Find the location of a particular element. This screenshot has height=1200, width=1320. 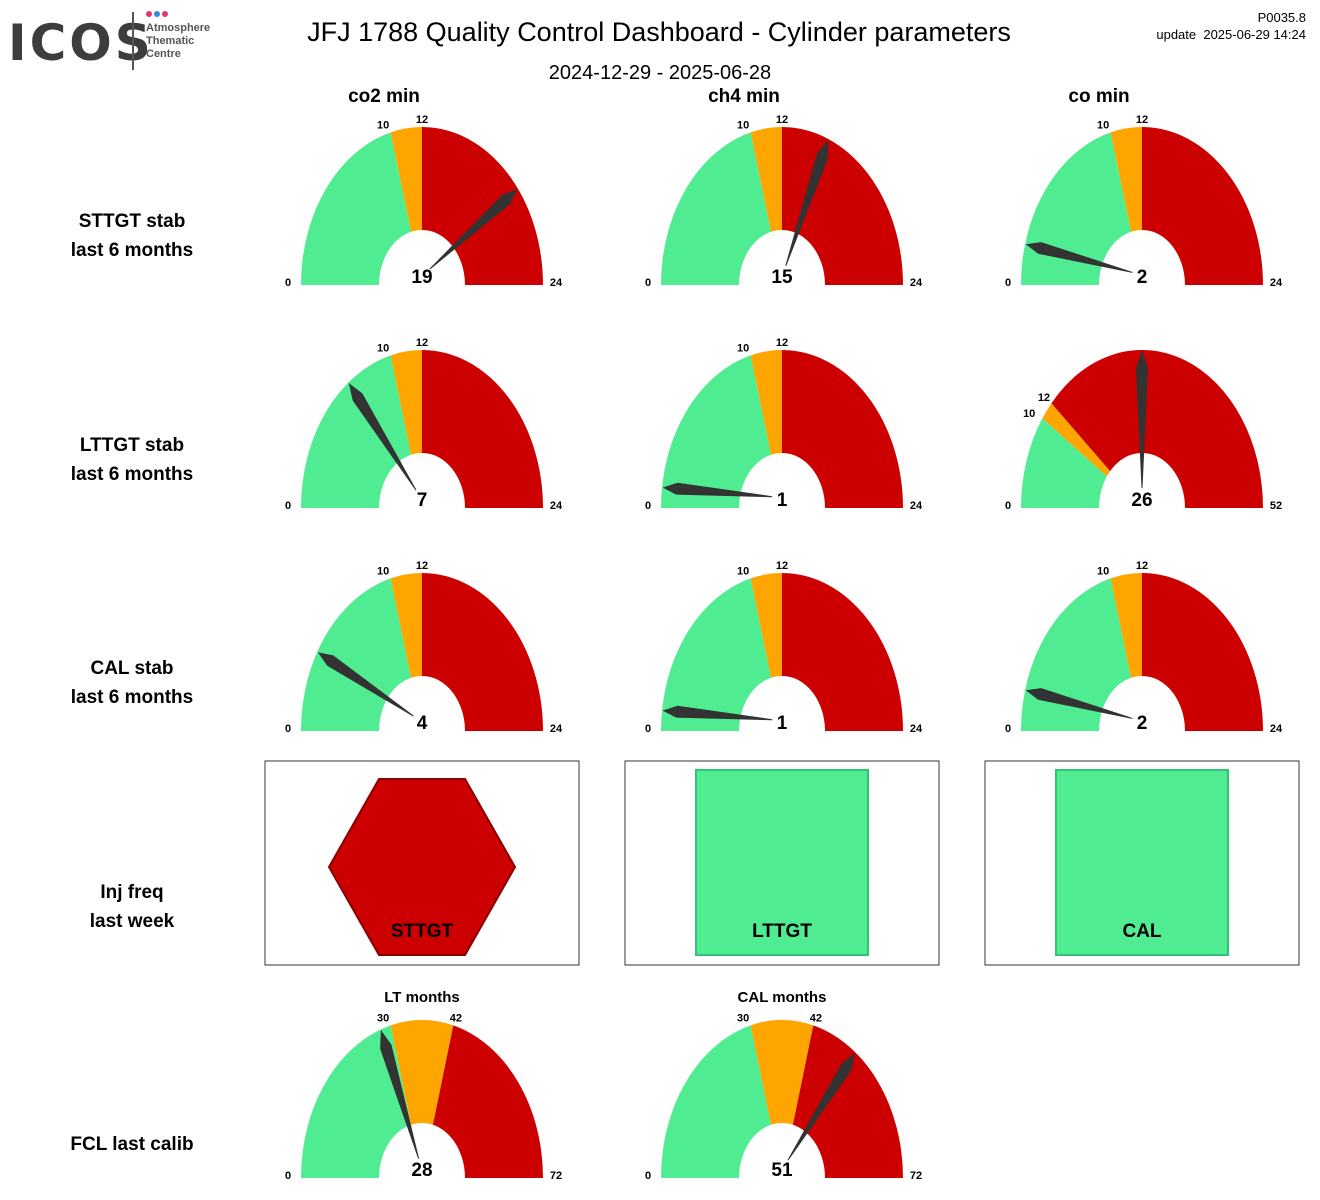

gauge: 2 0 24 10 12 is located at coordinates (1144, 647).